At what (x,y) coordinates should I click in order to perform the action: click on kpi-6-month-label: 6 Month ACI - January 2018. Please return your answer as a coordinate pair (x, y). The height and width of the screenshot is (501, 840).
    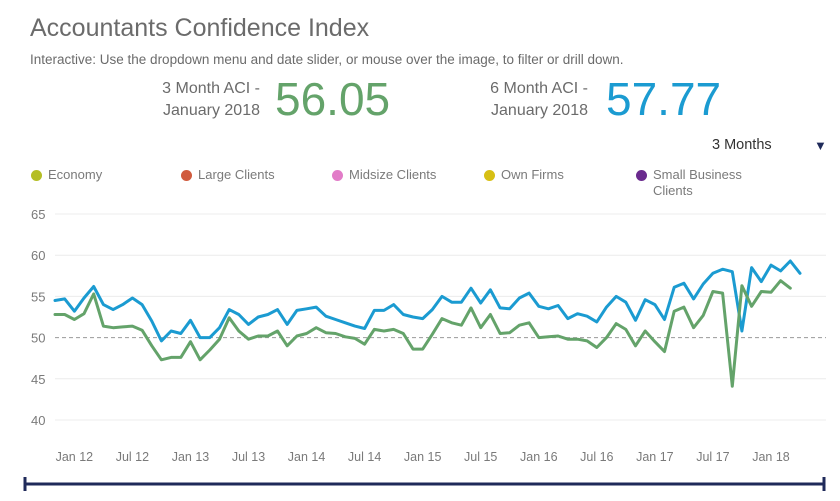
    Looking at the image, I should click on (513, 100).